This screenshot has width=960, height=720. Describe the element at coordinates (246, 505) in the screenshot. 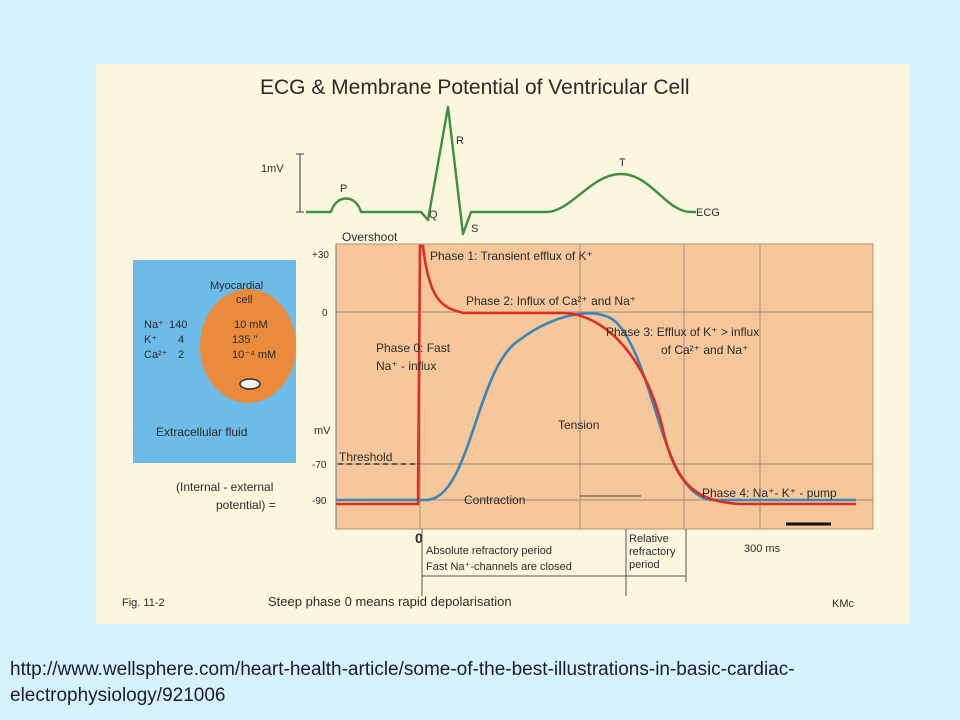

I see `potential-note-line2: potential) =` at that location.